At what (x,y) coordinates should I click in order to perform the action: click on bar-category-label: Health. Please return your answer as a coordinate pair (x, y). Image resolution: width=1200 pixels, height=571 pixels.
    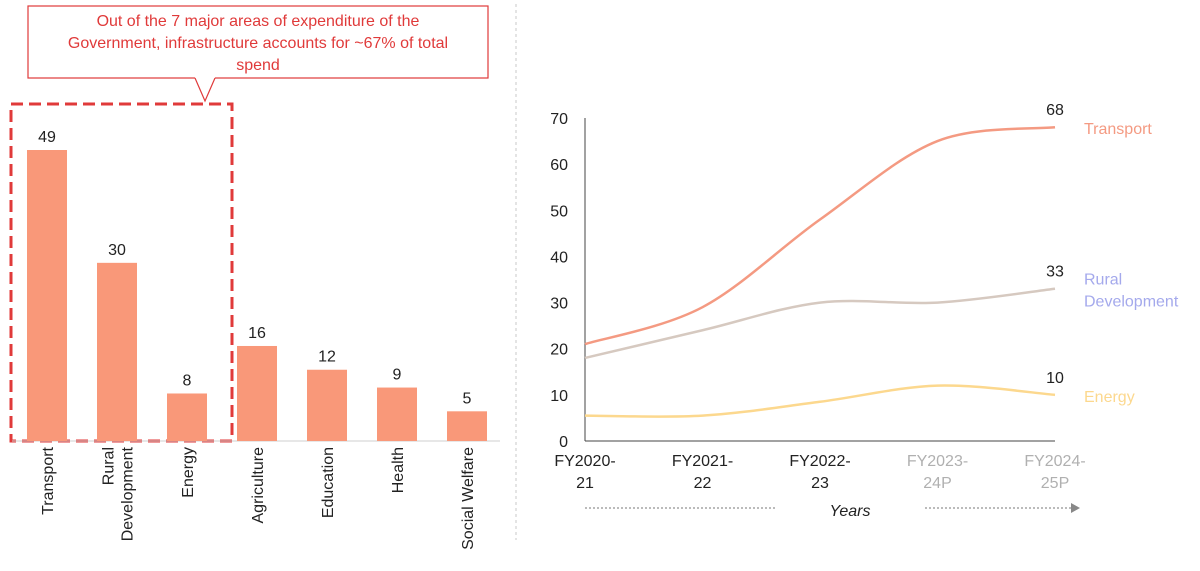
    Looking at the image, I should click on (398, 470).